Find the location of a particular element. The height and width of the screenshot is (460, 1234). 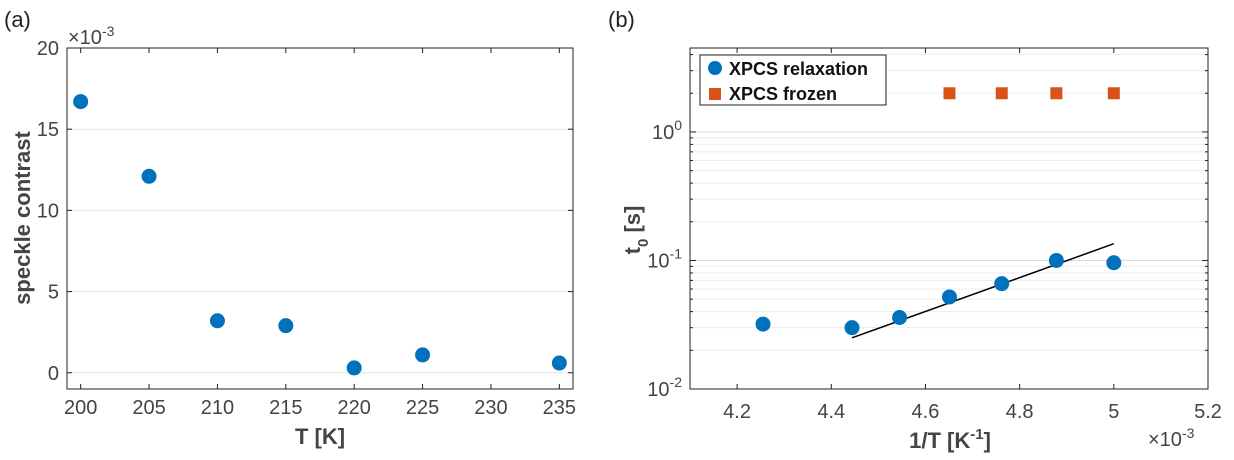

panel-a-y-axis-label: speckle contrast is located at coordinates (22, 218).